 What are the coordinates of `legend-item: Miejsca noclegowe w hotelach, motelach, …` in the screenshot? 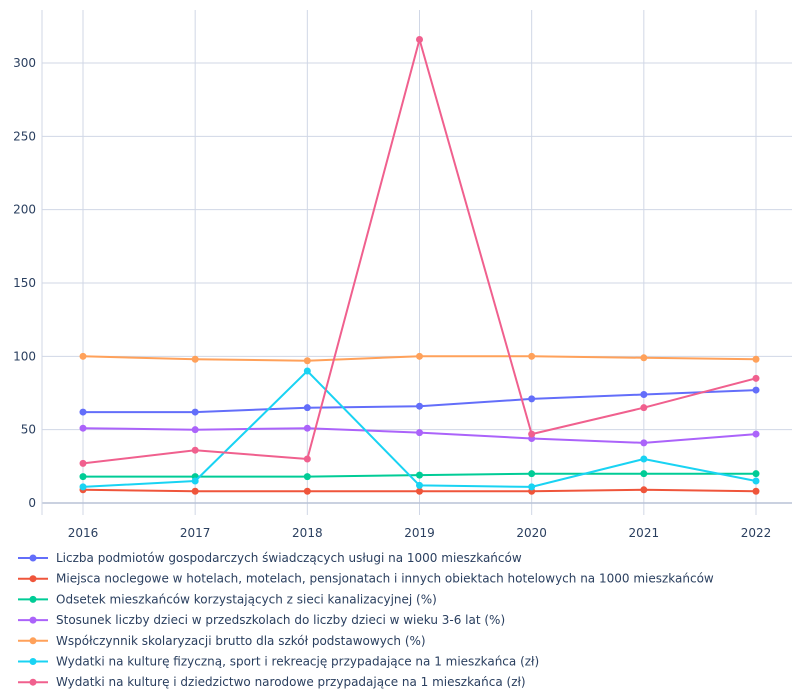 It's located at (366, 579).